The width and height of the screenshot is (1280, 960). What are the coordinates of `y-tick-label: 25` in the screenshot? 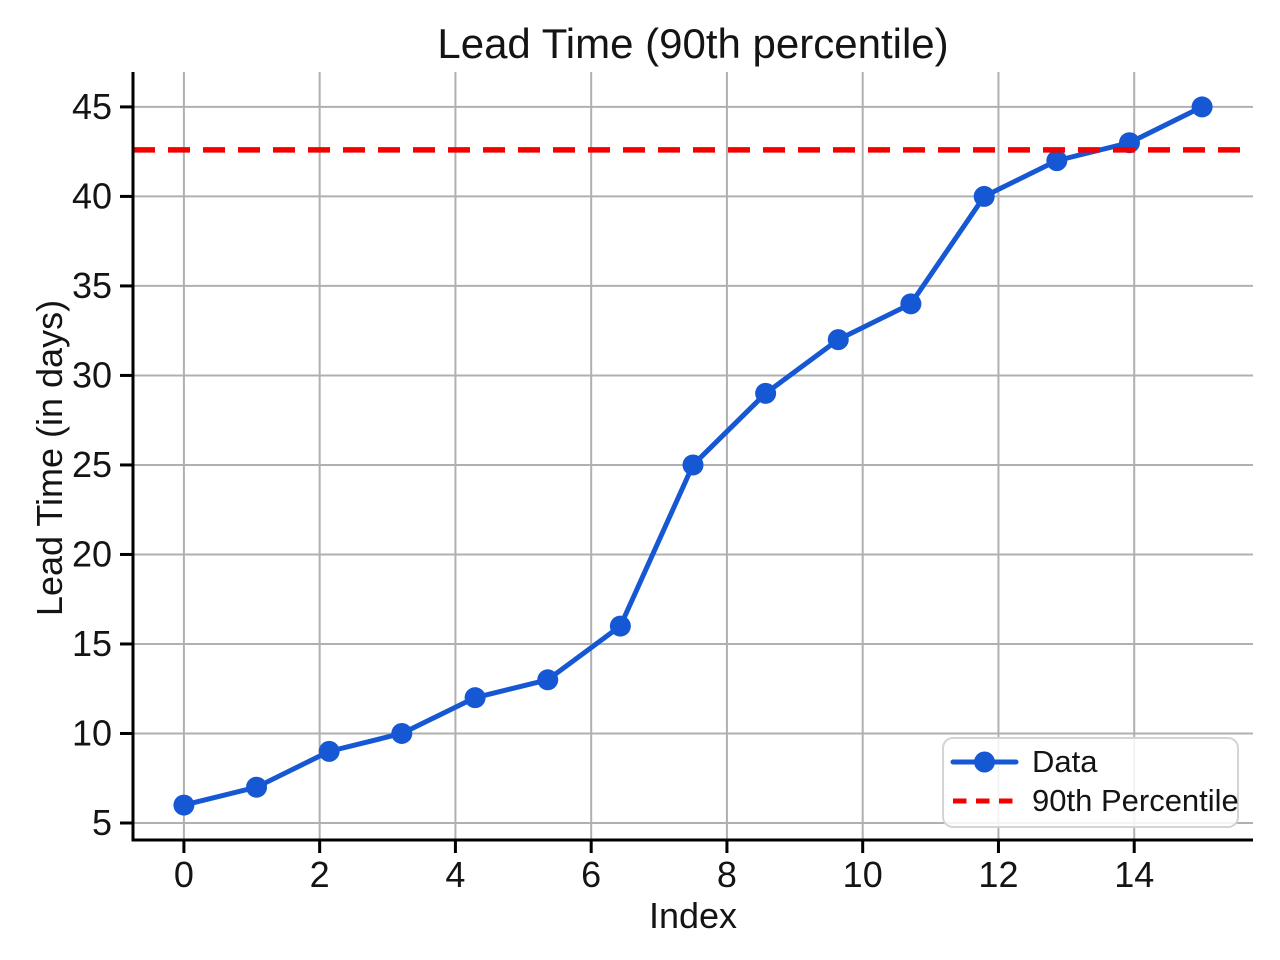 It's located at (92, 464).